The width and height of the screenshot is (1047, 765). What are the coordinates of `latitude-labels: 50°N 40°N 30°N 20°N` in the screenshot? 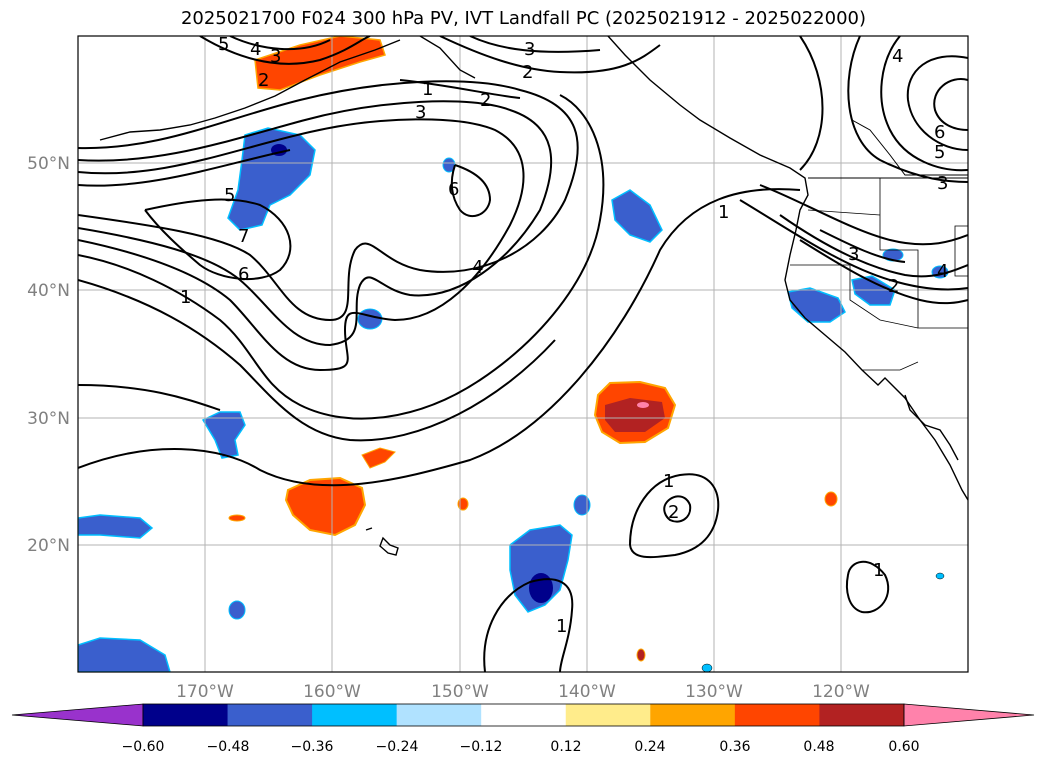 It's located at (48, 355).